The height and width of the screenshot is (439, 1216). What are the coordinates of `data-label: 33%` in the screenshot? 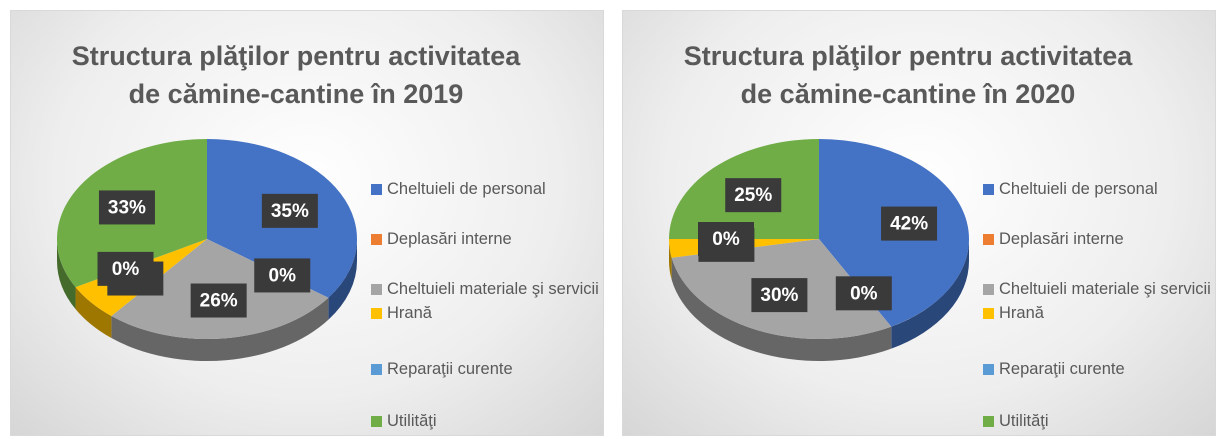 It's located at (127, 207).